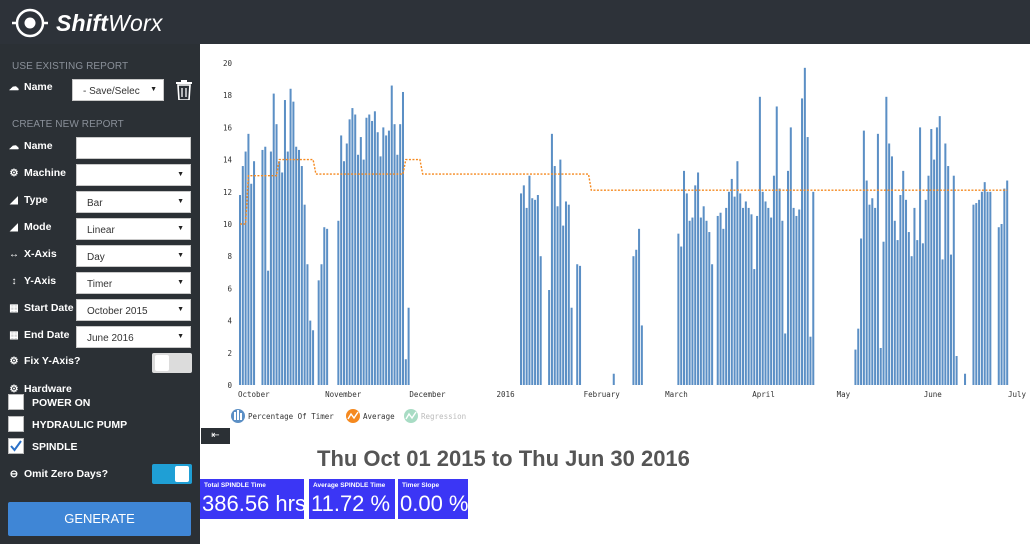 The width and height of the screenshot is (1030, 544). What do you see at coordinates (16, 402) in the screenshot?
I see `power-on-checkbox` at bounding box center [16, 402].